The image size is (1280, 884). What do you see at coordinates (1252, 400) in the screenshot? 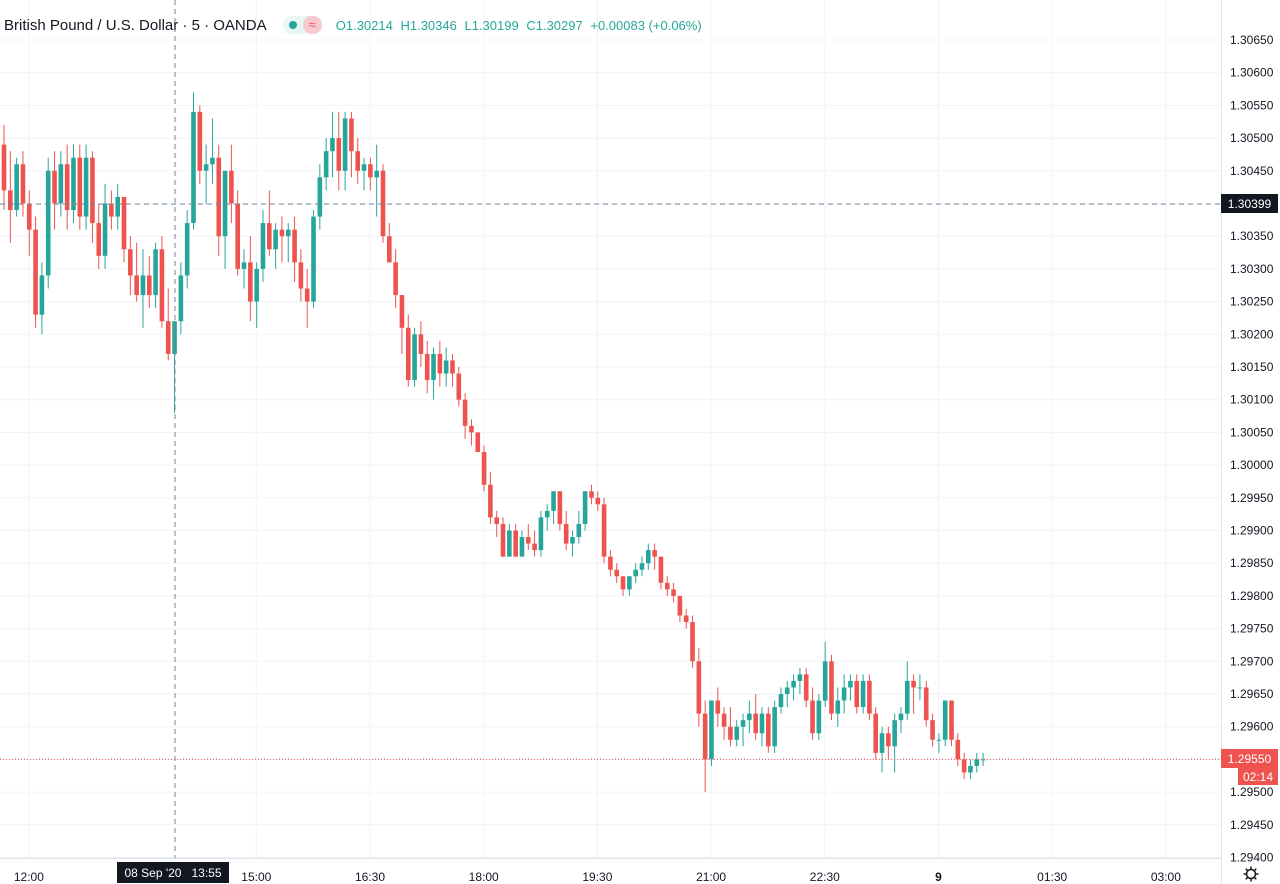
I see `price-tick-label: 1.30100` at bounding box center [1252, 400].